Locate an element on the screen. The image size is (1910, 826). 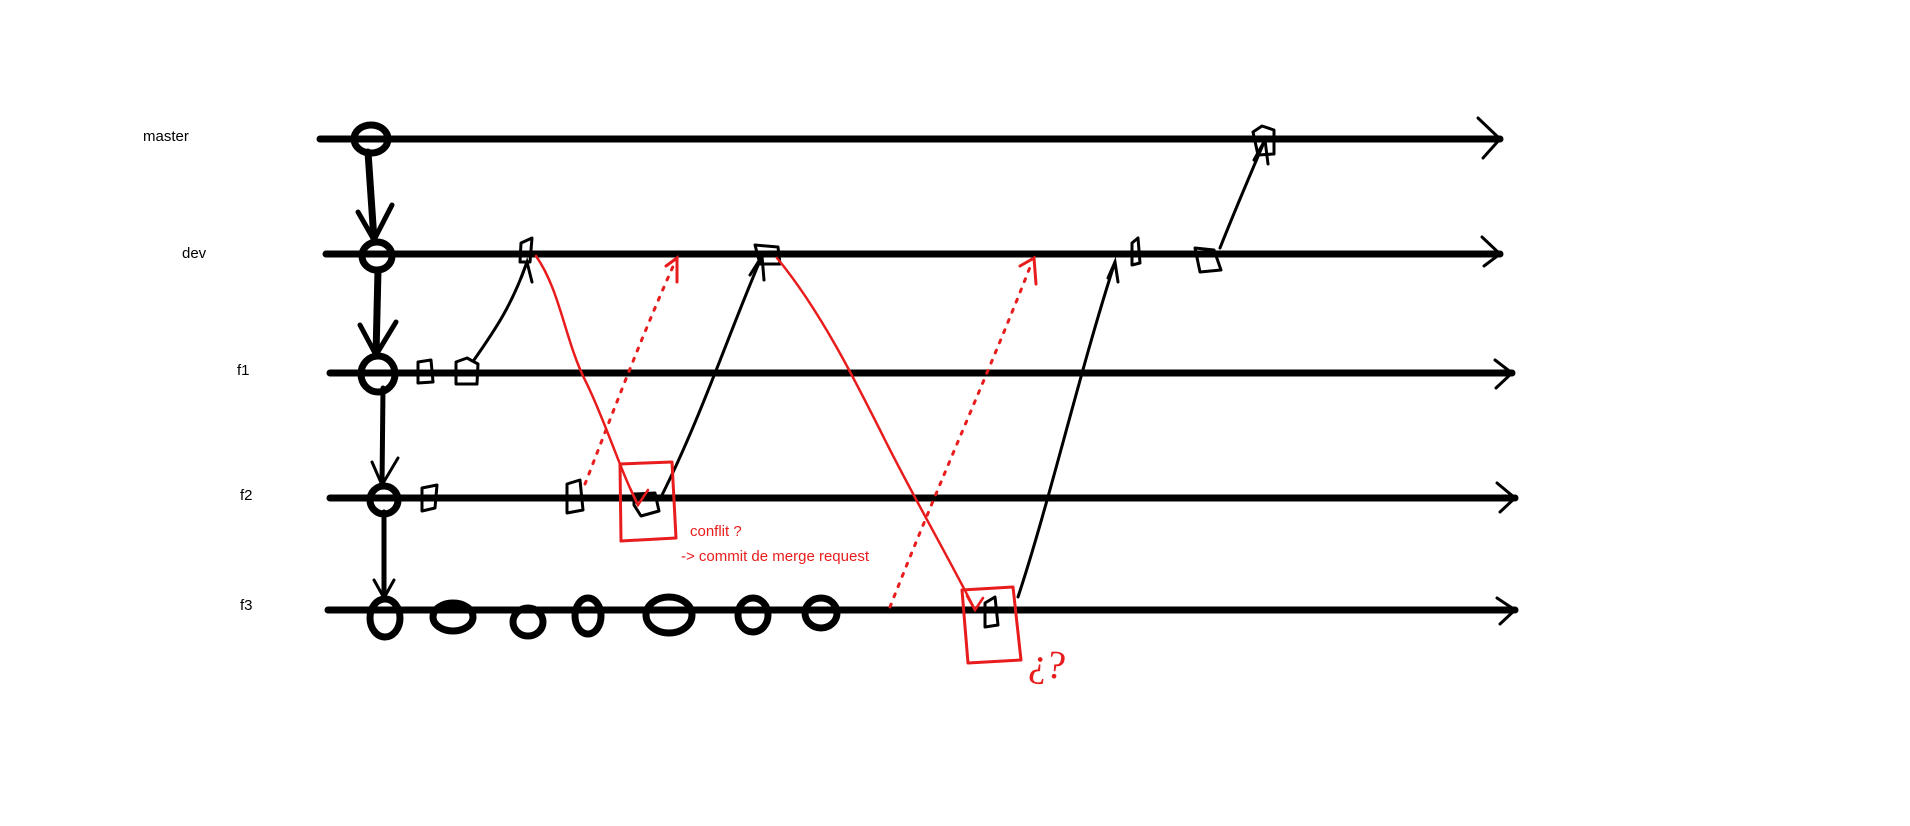
f2-to-dev-pending-path is located at coordinates (630, 373).